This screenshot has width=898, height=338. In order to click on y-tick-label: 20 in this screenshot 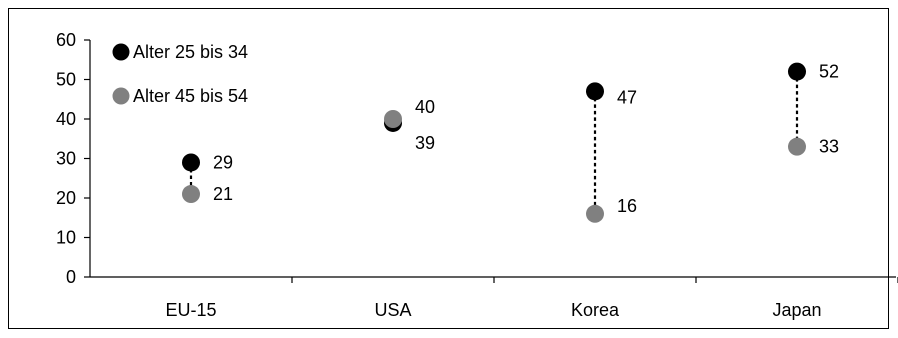, I will do `click(66, 198)`.